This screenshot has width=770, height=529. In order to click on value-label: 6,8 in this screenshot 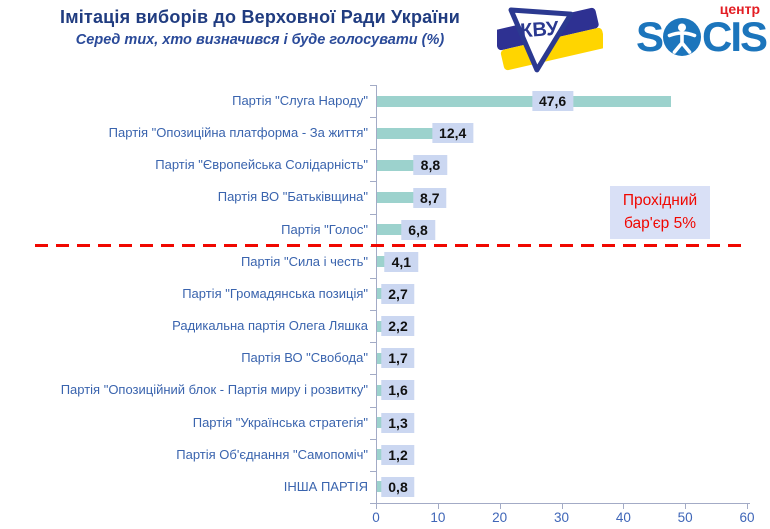, I will do `click(418, 229)`.